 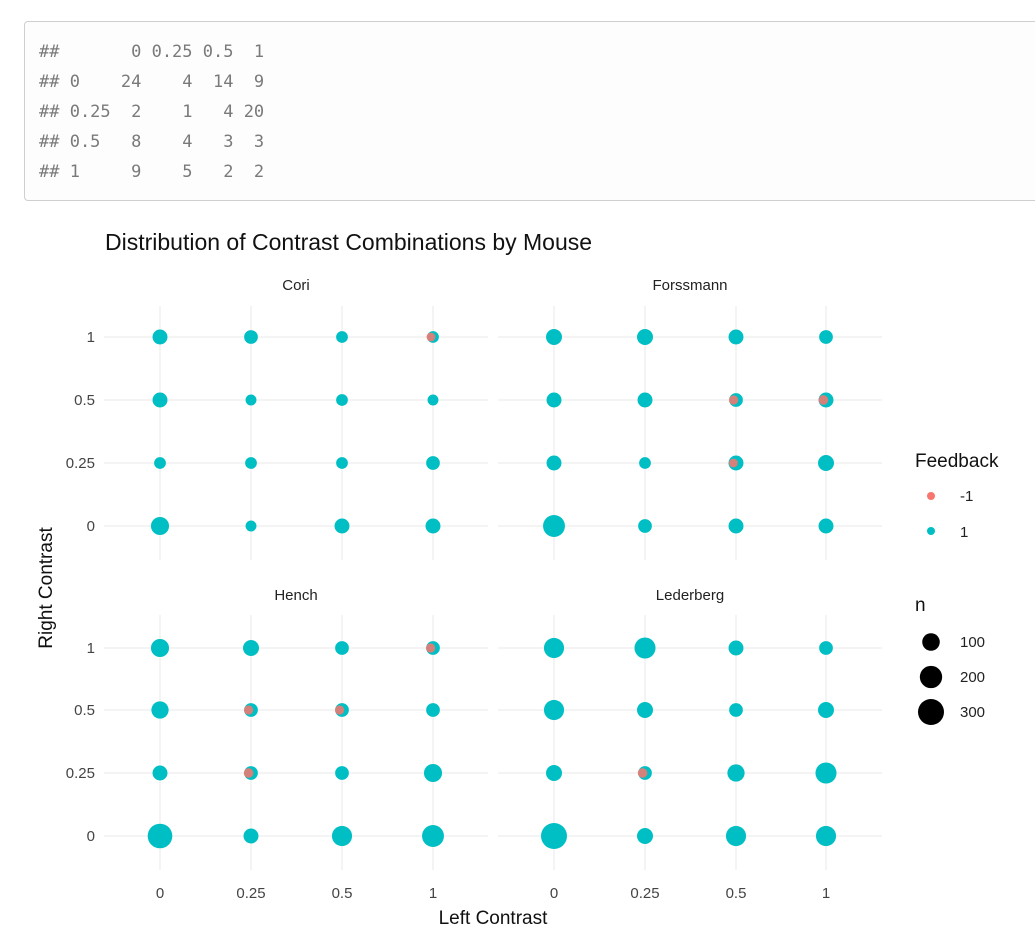 I want to click on legend-key-pos1, so click(x=931, y=531).